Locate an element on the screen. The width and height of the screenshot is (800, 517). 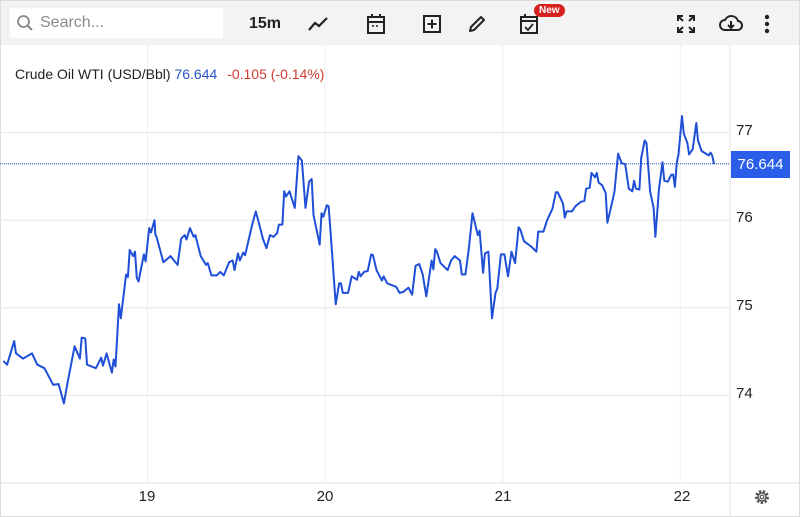
x-tick-label: 21 is located at coordinates (503, 496).